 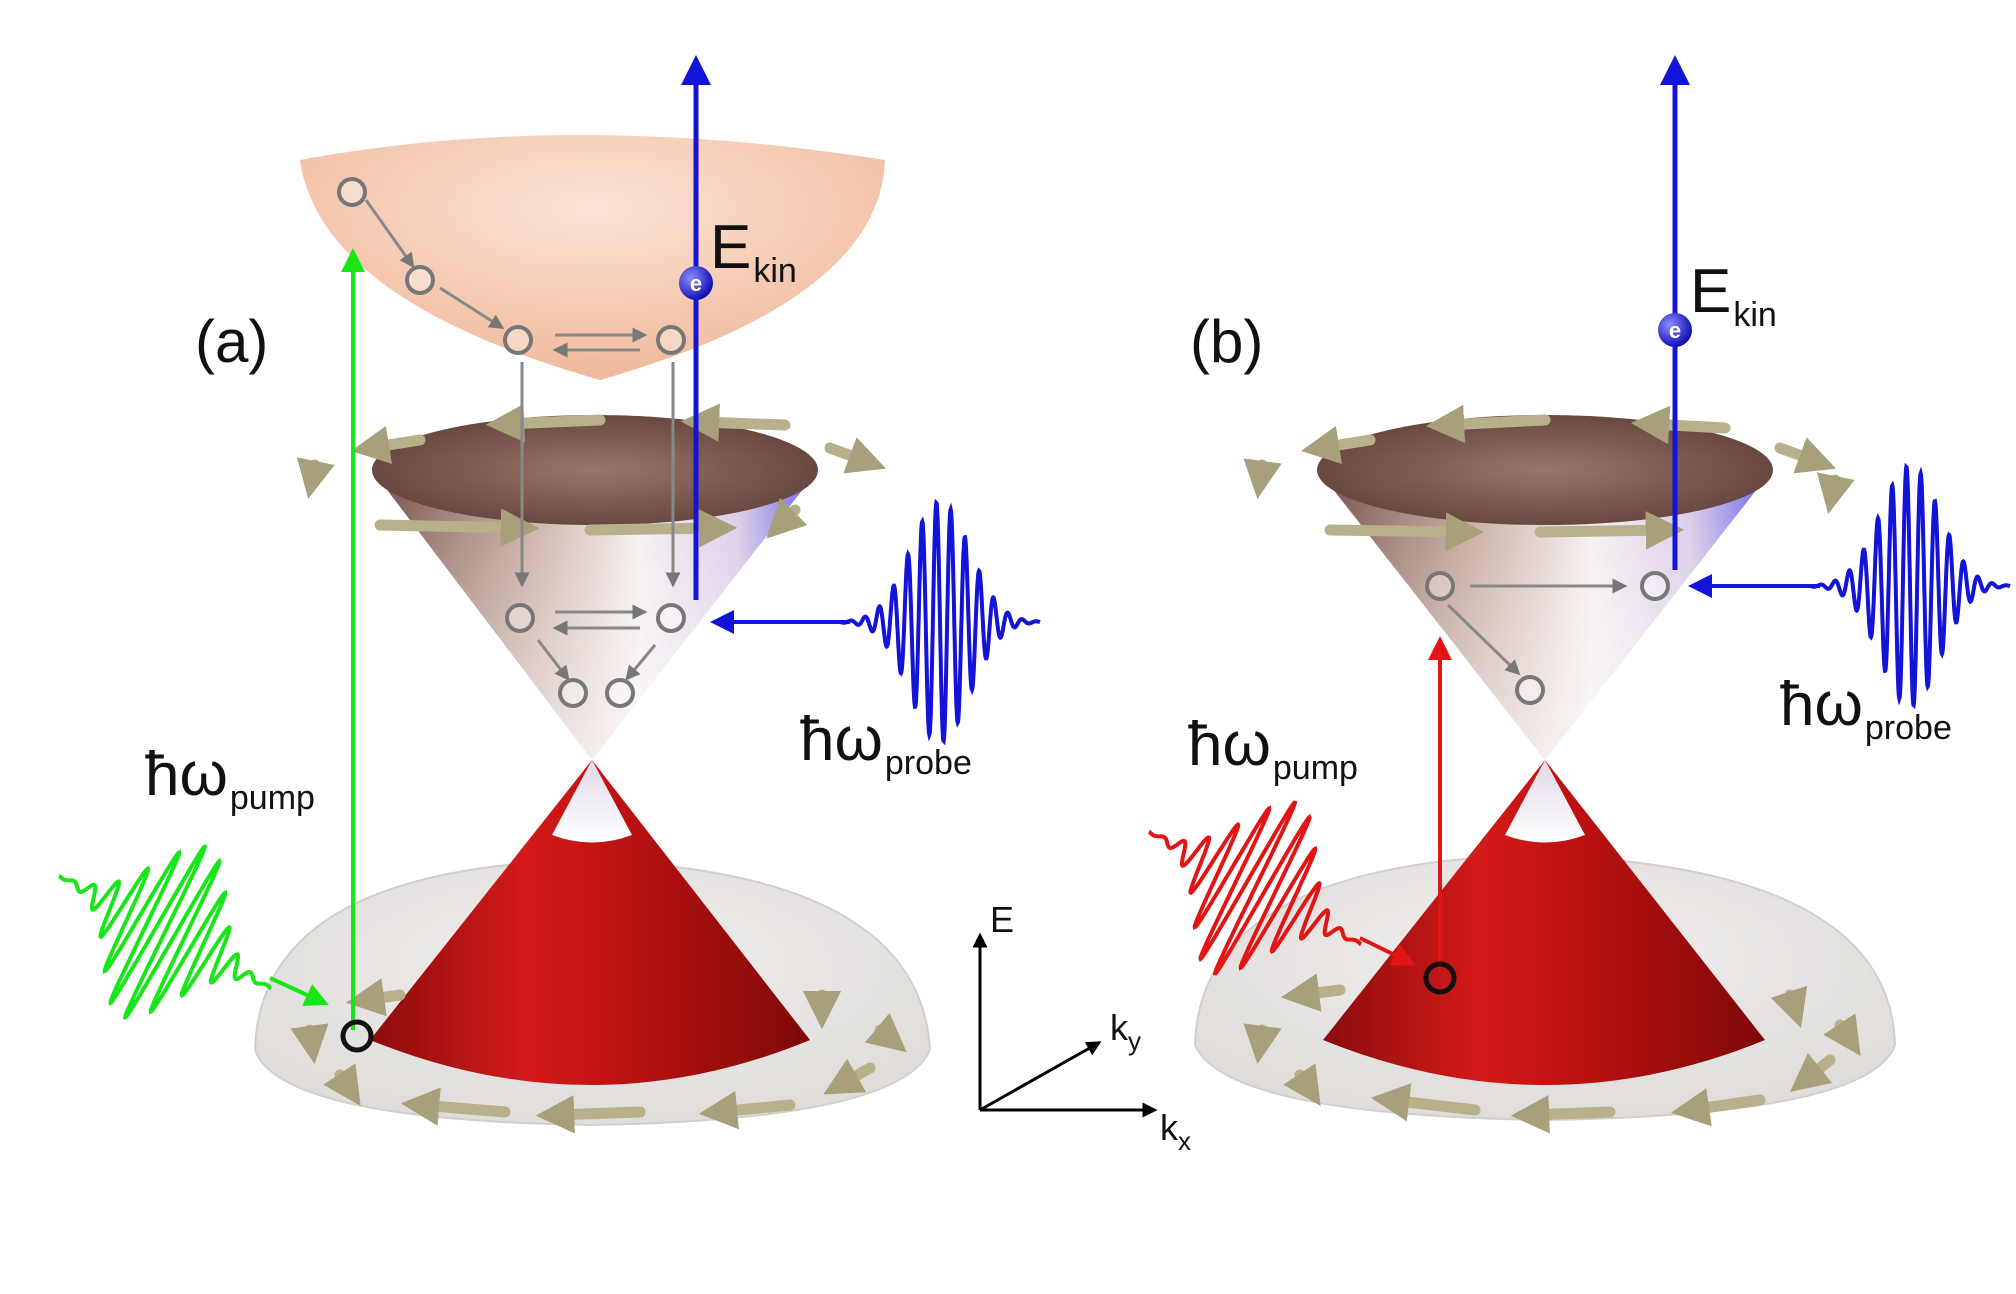 What do you see at coordinates (1125, 1031) in the screenshot?
I see `axis-label-ky: ky` at bounding box center [1125, 1031].